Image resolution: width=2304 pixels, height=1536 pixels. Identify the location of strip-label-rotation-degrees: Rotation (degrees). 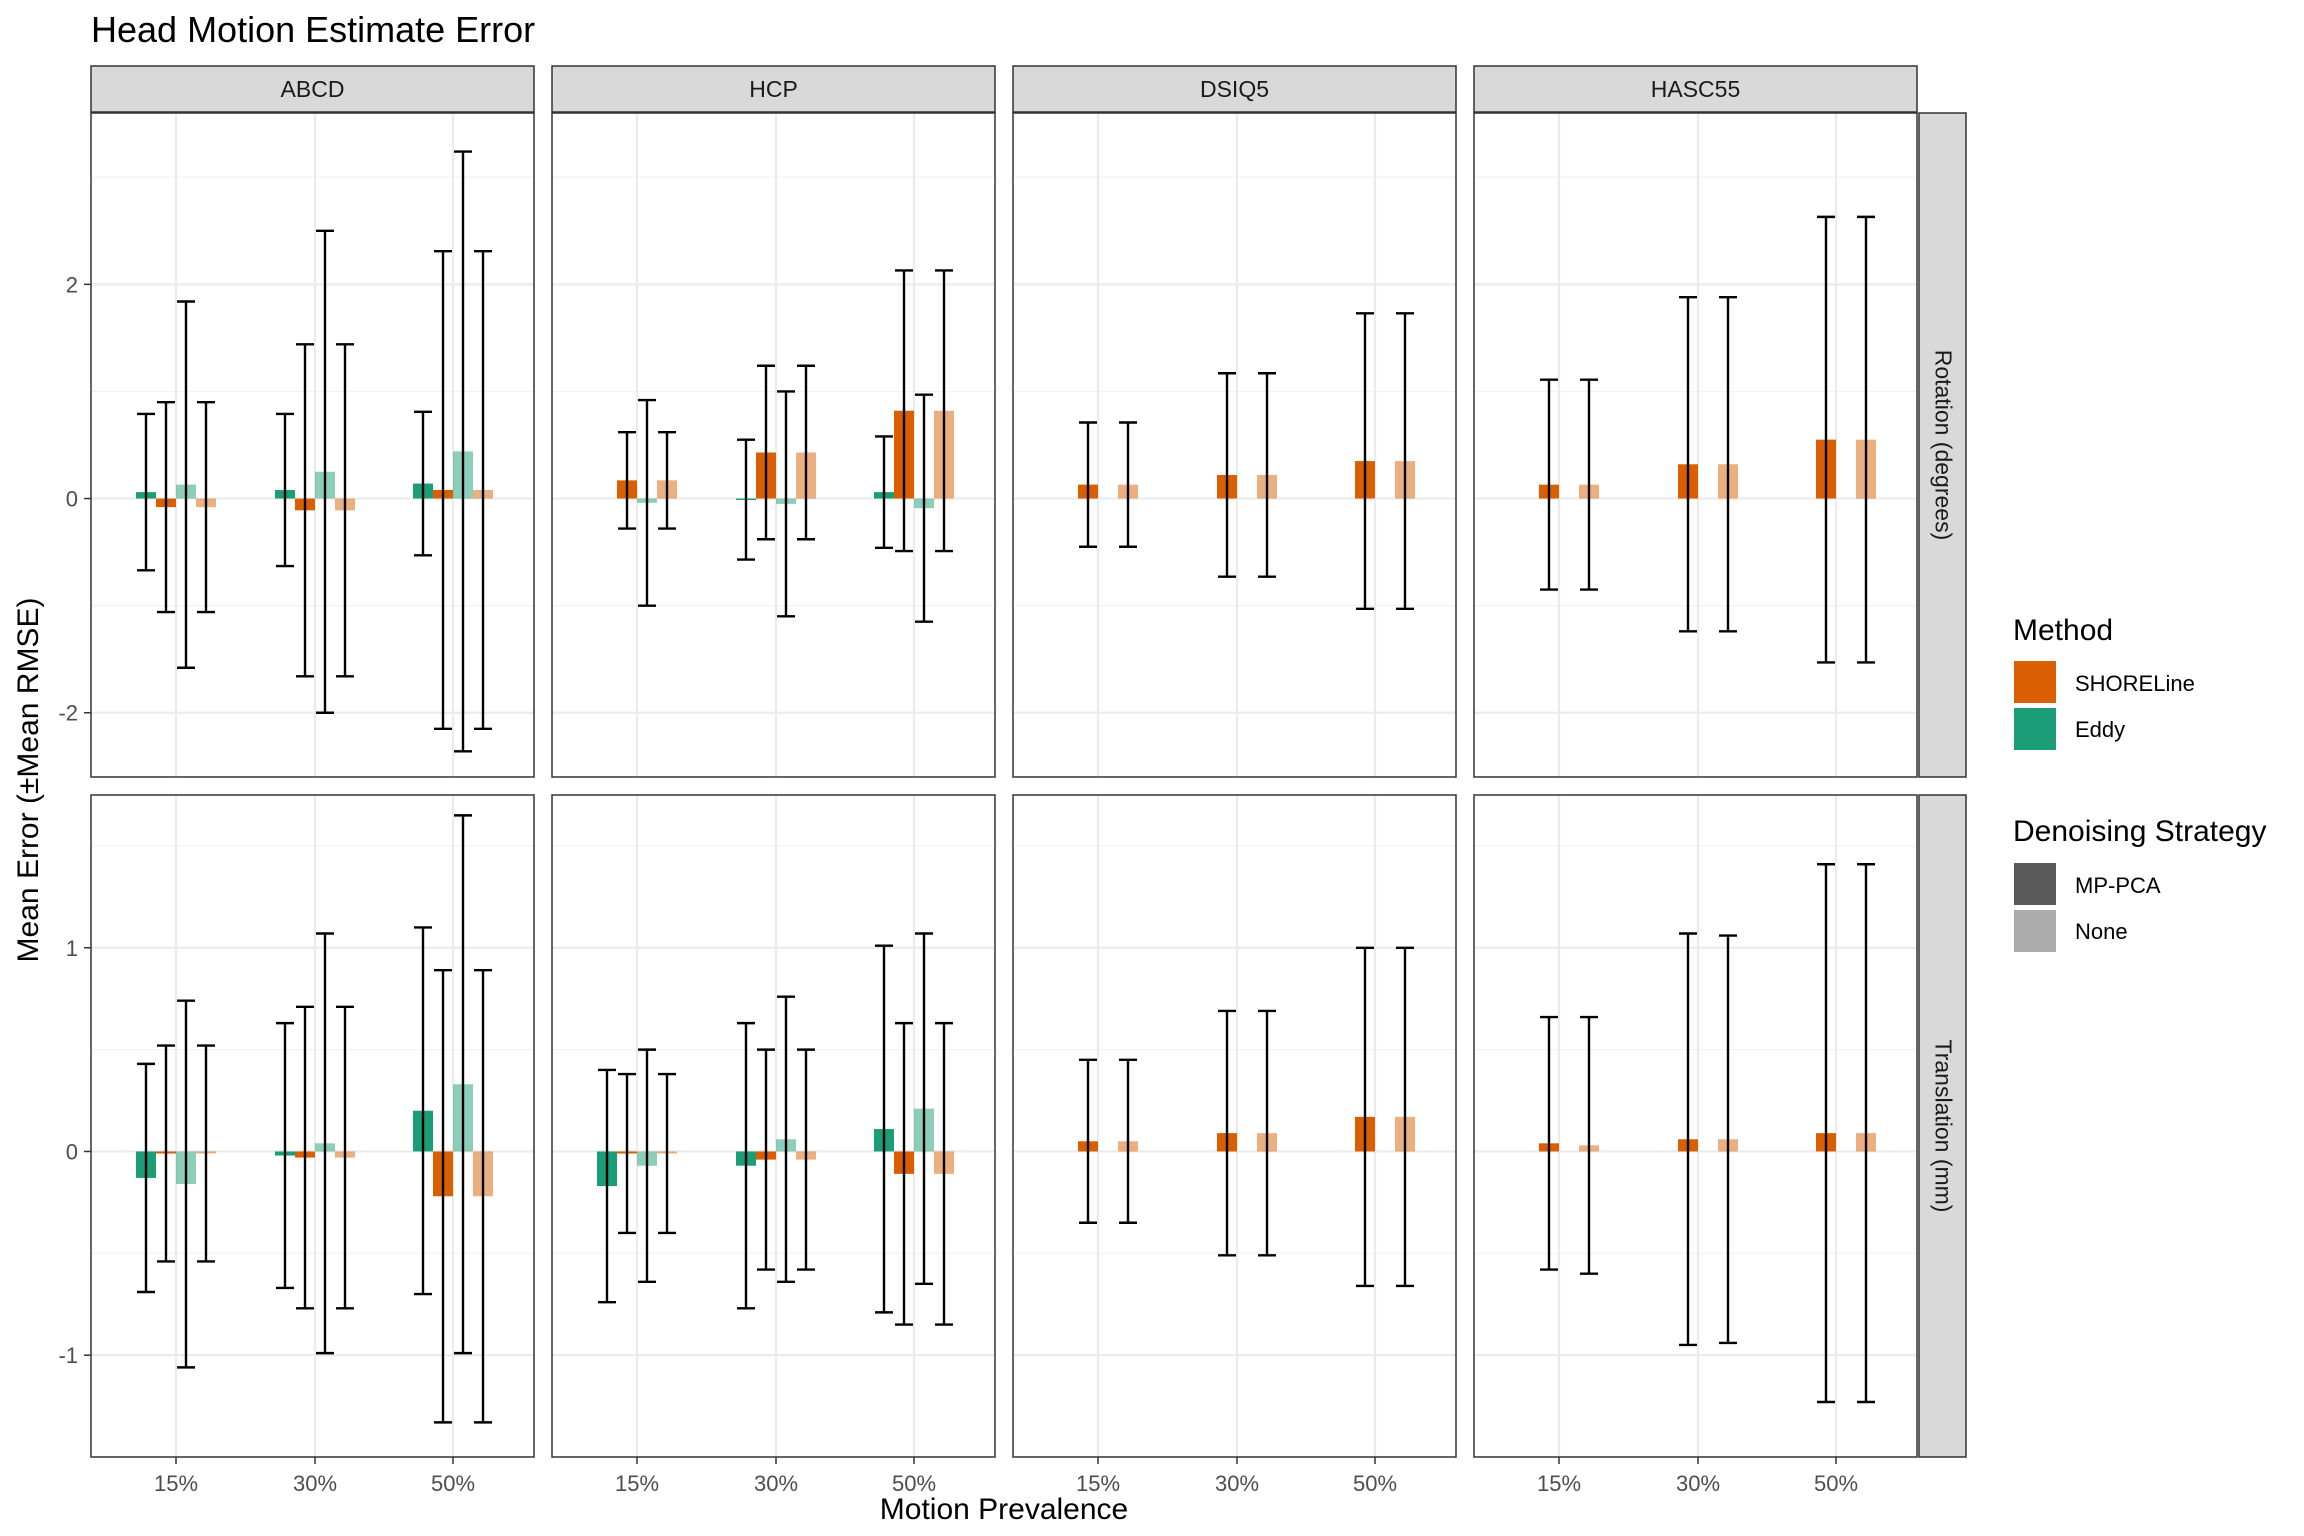
(1944, 445).